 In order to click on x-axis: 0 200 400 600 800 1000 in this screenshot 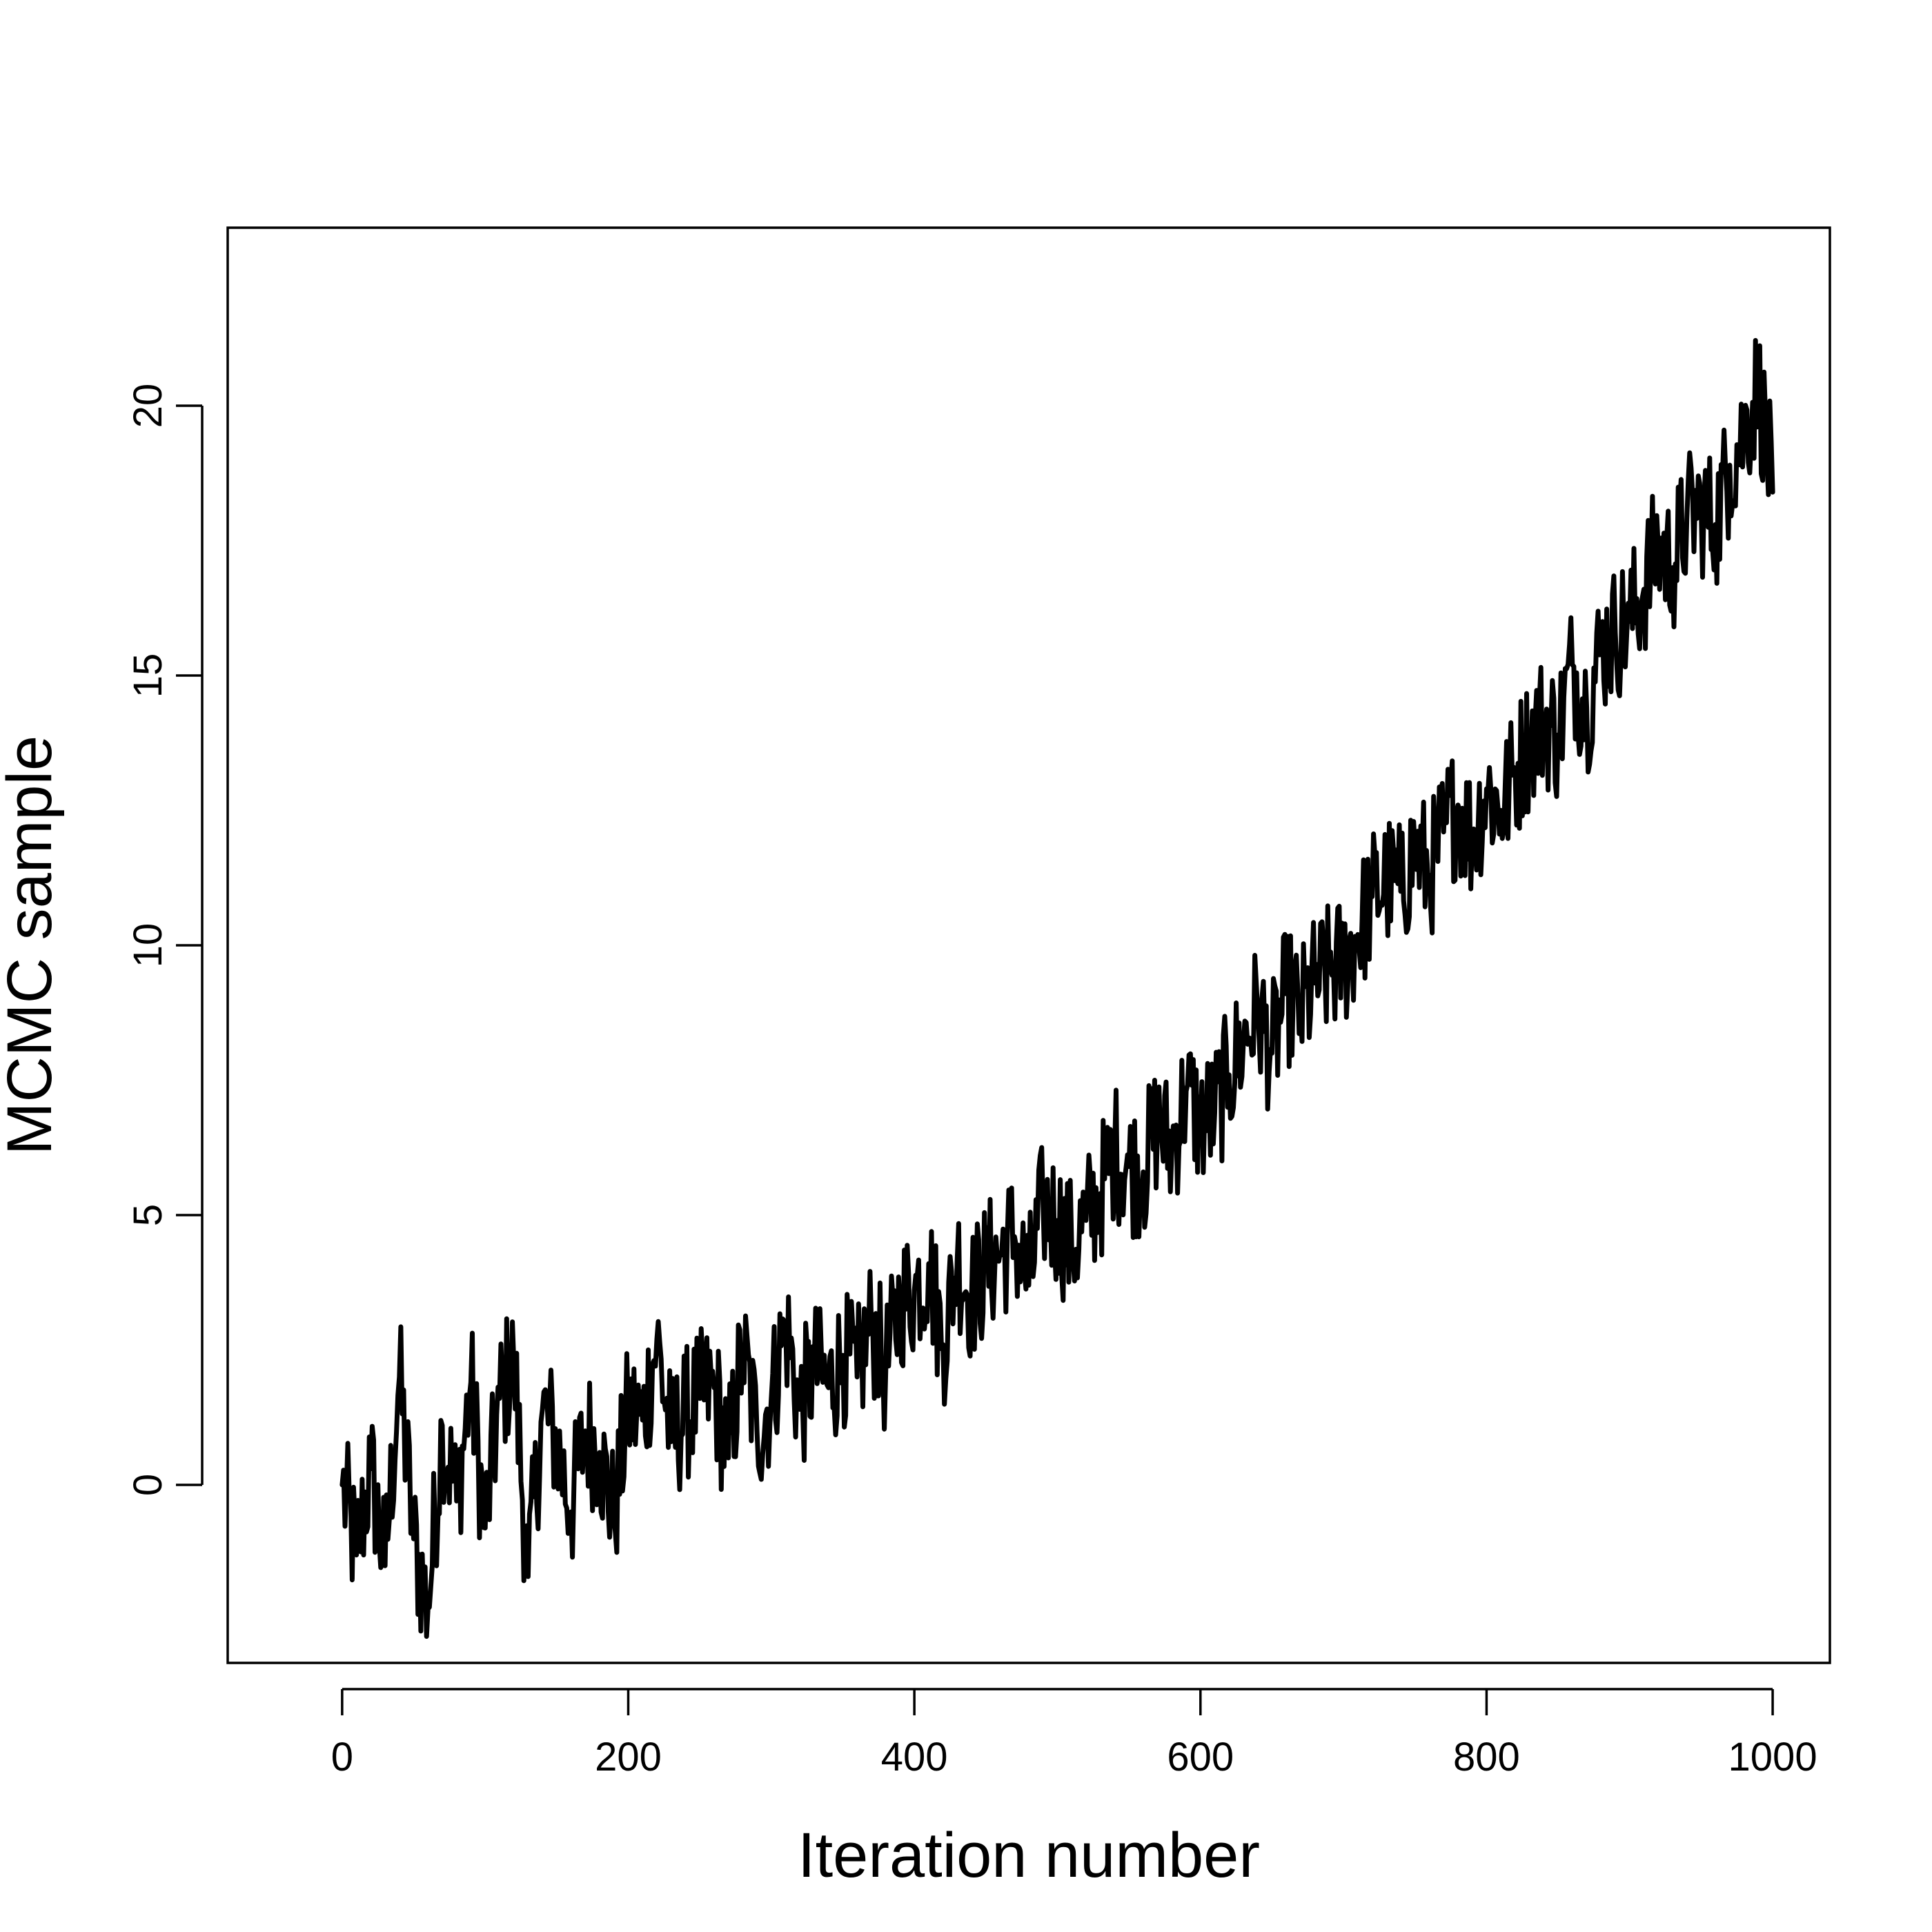, I will do `click(1074, 1734)`.